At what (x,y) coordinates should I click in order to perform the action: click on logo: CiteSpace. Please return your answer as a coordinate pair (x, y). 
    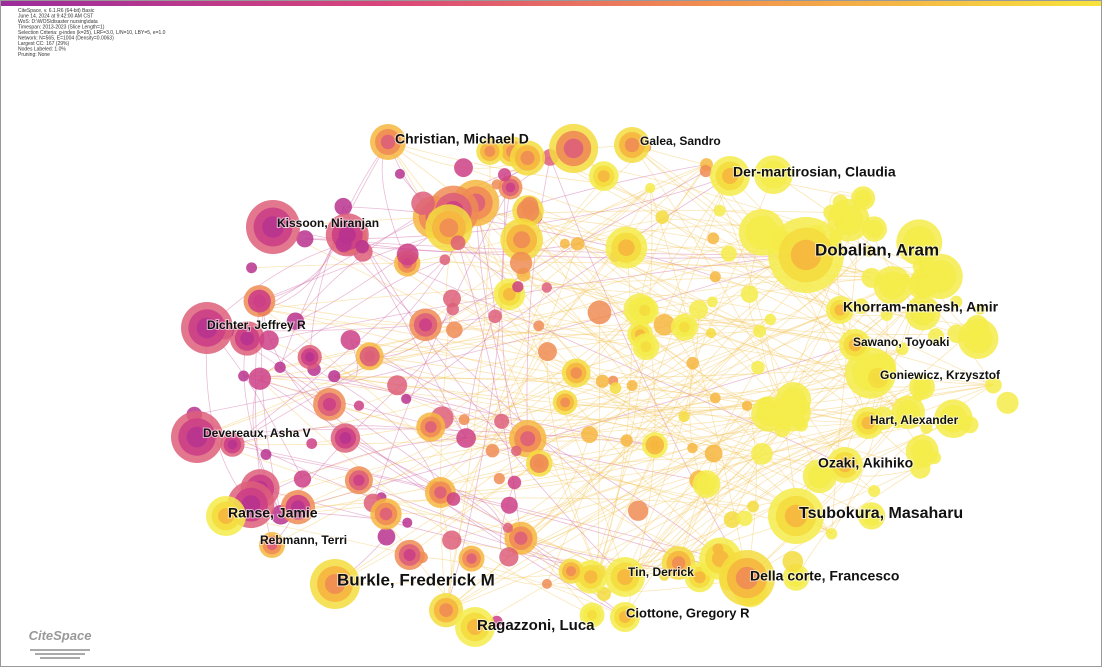
    Looking at the image, I should click on (60, 643).